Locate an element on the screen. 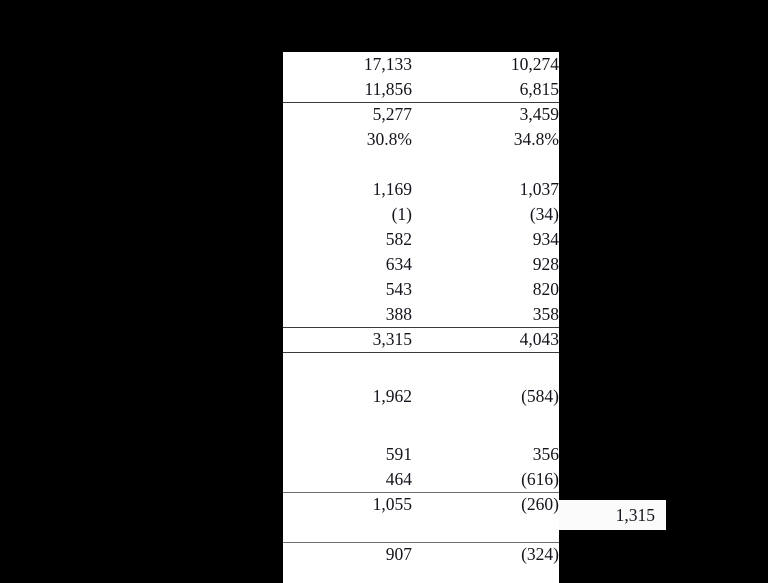 This screenshot has width=768, height=583. table-row: 543 820 is located at coordinates (421, 289).